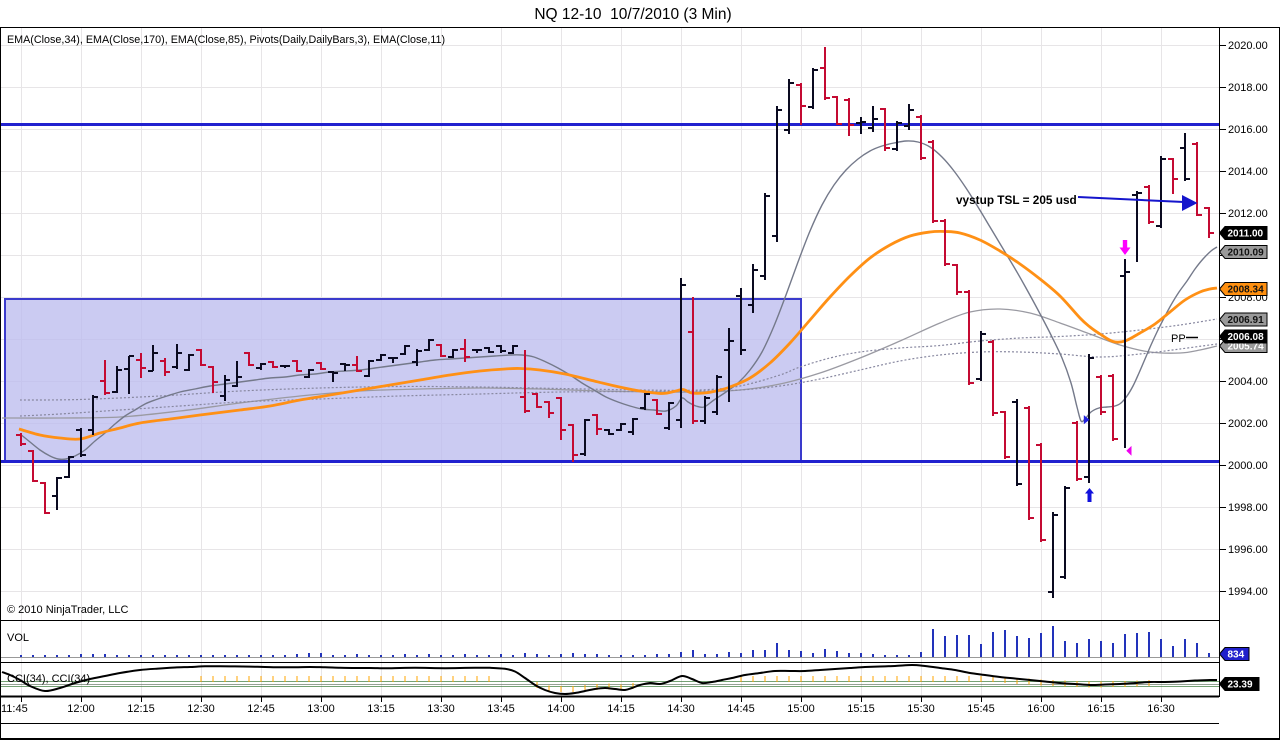 The width and height of the screenshot is (1280, 740). I want to click on svg-text: 16:30, so click(1161, 709).